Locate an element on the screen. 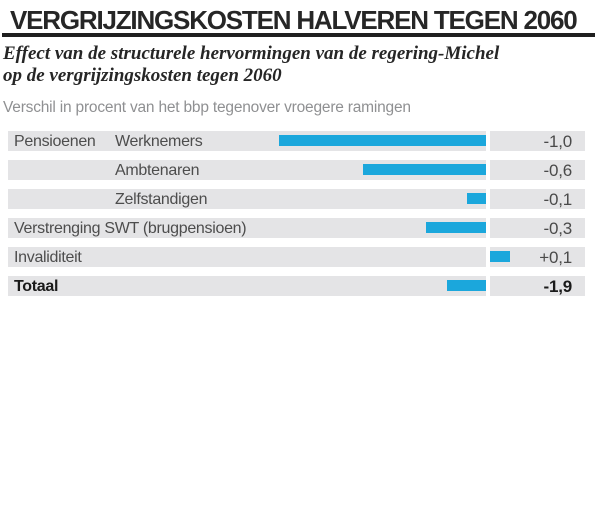 The image size is (610, 509). chart-row: Invaliditeit +0,1 is located at coordinates (296, 257).